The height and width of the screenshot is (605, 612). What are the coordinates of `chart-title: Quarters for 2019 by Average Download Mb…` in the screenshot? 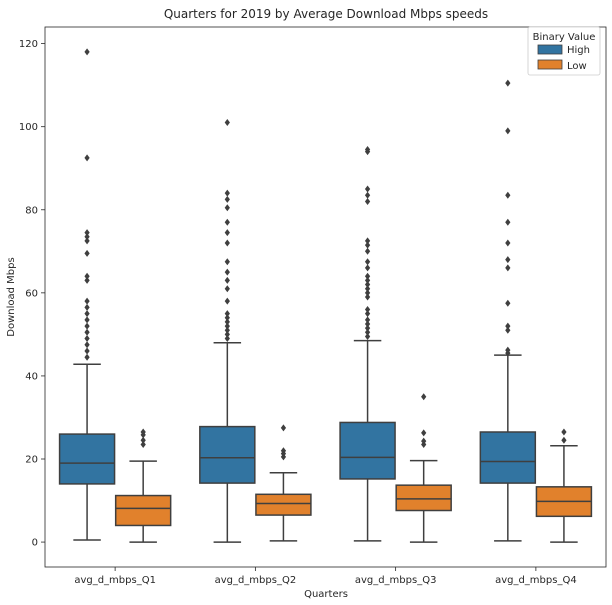 It's located at (326, 14).